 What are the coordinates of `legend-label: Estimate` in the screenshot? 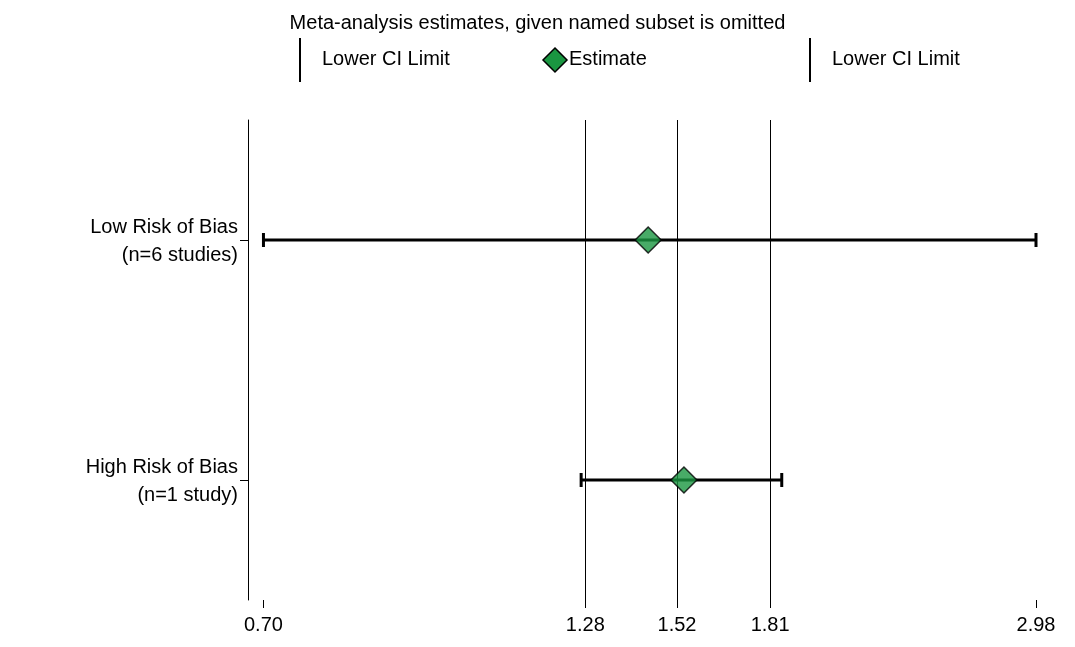 It's located at (608, 58).